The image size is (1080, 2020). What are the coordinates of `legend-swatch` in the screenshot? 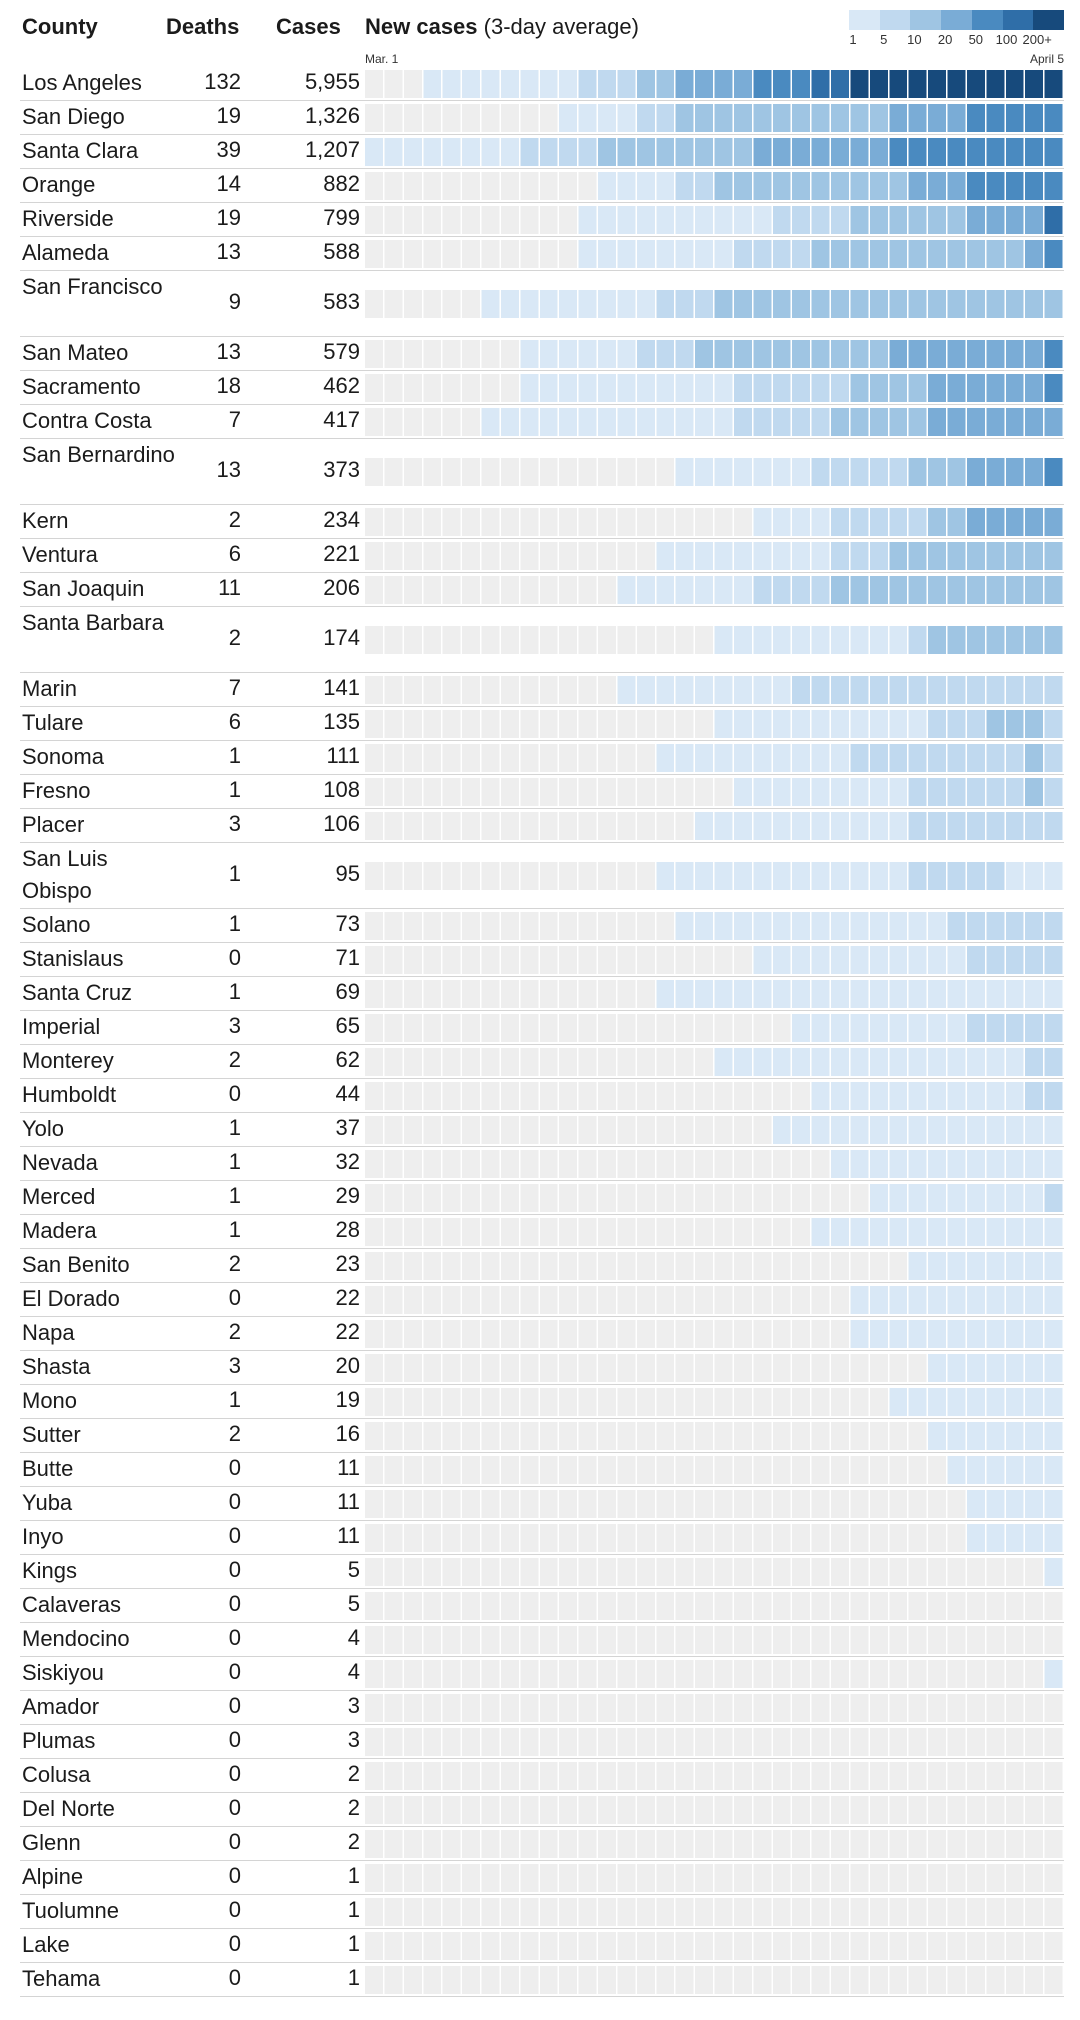 It's located at (957, 20).